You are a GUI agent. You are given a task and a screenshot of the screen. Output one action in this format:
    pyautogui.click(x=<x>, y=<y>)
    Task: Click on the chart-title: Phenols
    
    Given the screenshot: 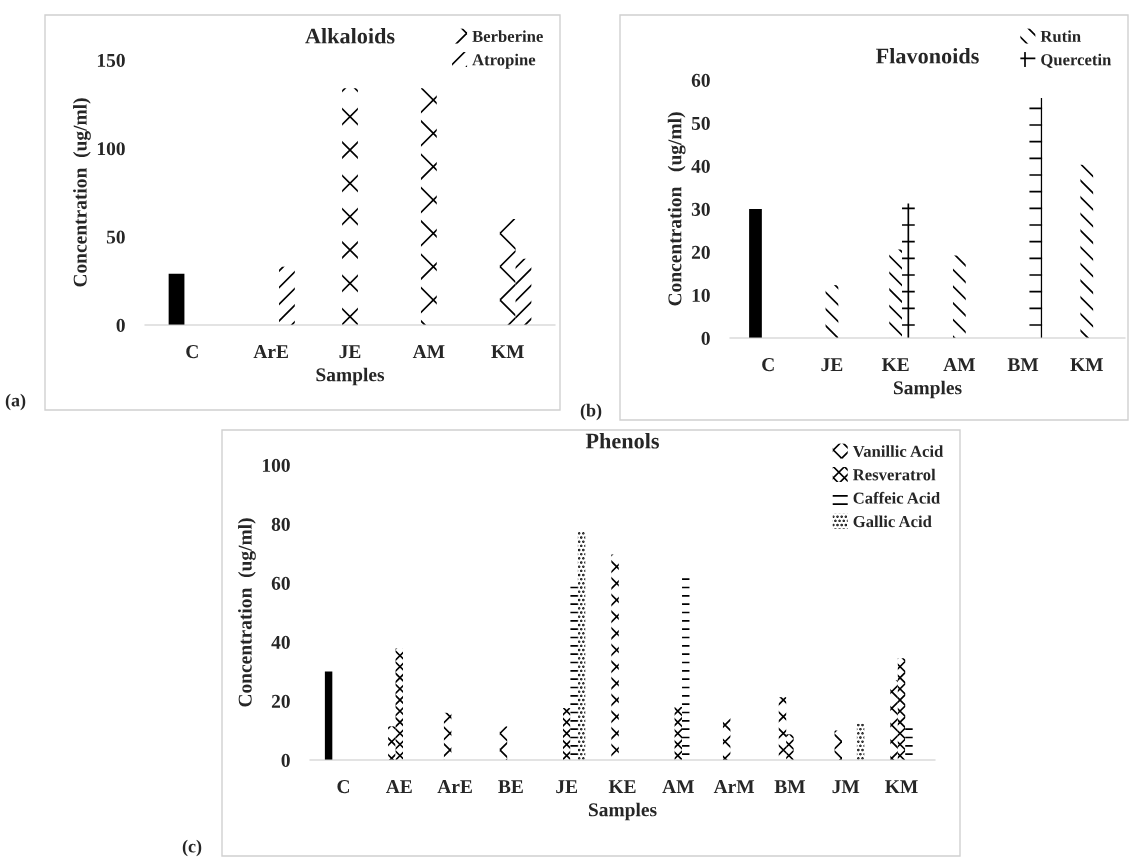 What is the action you would take?
    pyautogui.click(x=622, y=440)
    